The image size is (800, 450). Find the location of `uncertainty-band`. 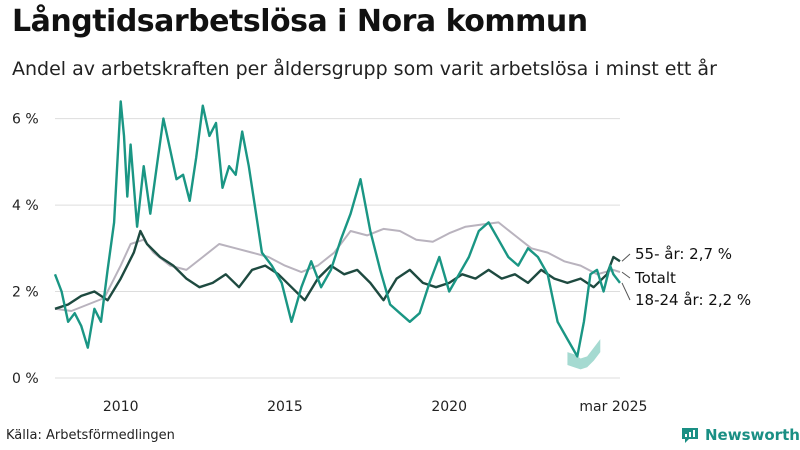

uncertainty-band is located at coordinates (584, 354).